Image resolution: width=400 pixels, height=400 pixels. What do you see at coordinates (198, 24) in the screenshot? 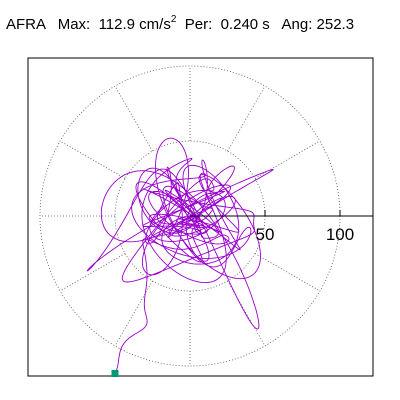
I see `per-label: Per:` at bounding box center [198, 24].